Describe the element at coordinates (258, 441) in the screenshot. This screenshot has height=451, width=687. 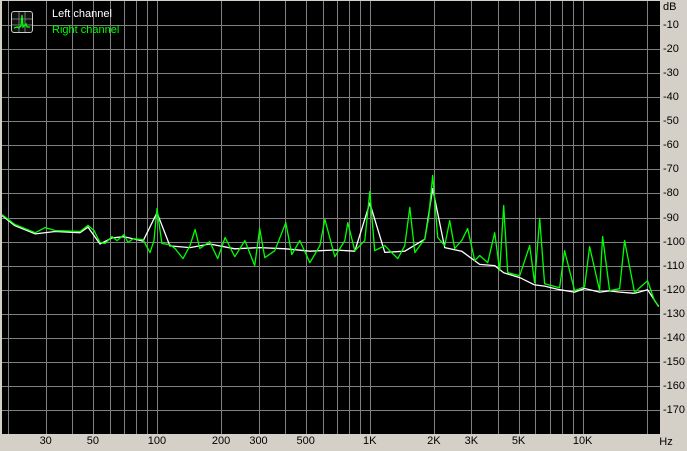
I see `x-tick-label: 300` at that location.